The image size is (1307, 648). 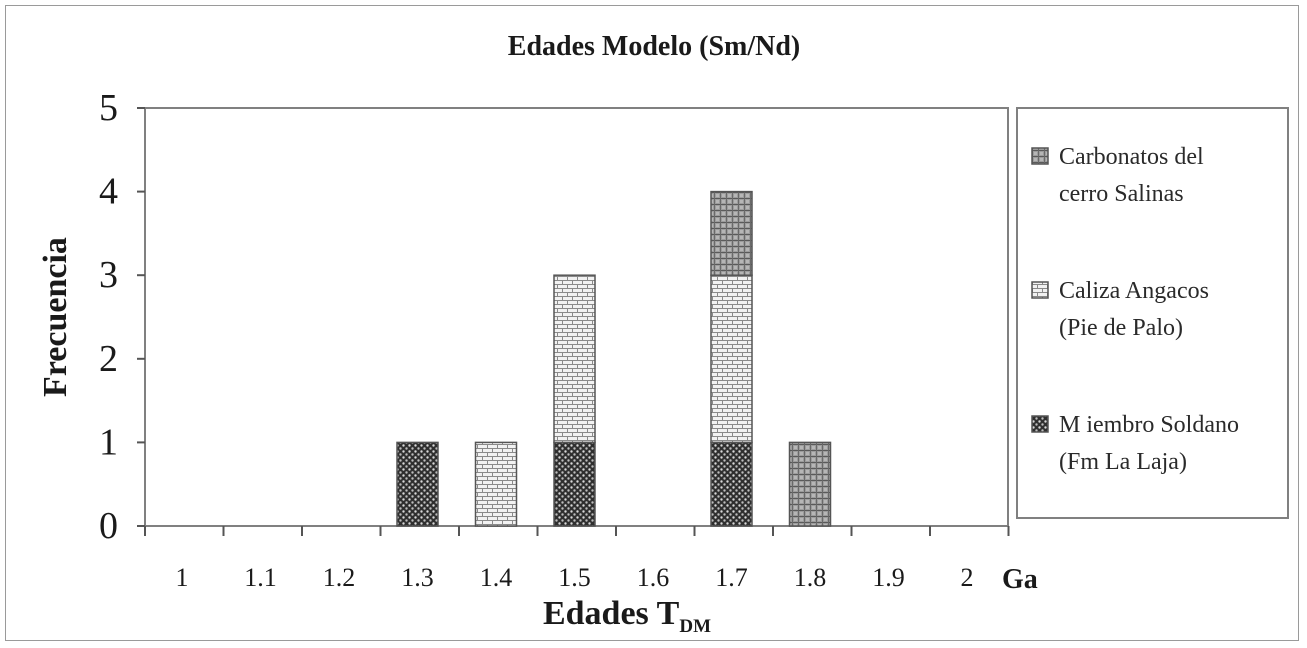 I want to click on x-tick-label: 1.3, so click(x=417, y=577).